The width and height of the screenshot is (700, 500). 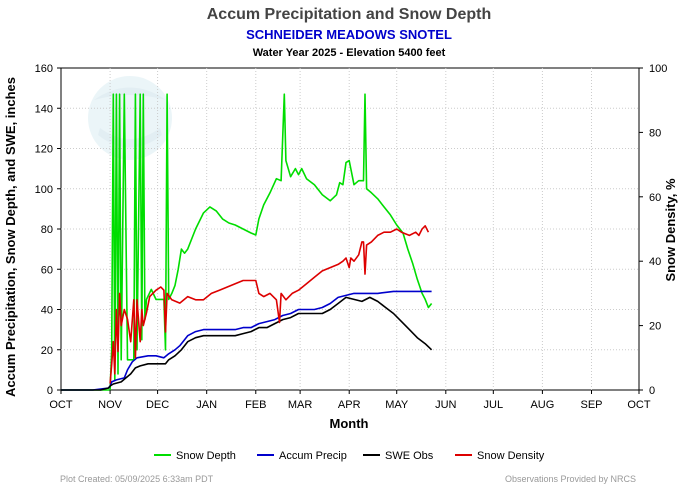 I want to click on x-tick-label: JAN, so click(x=206, y=405).